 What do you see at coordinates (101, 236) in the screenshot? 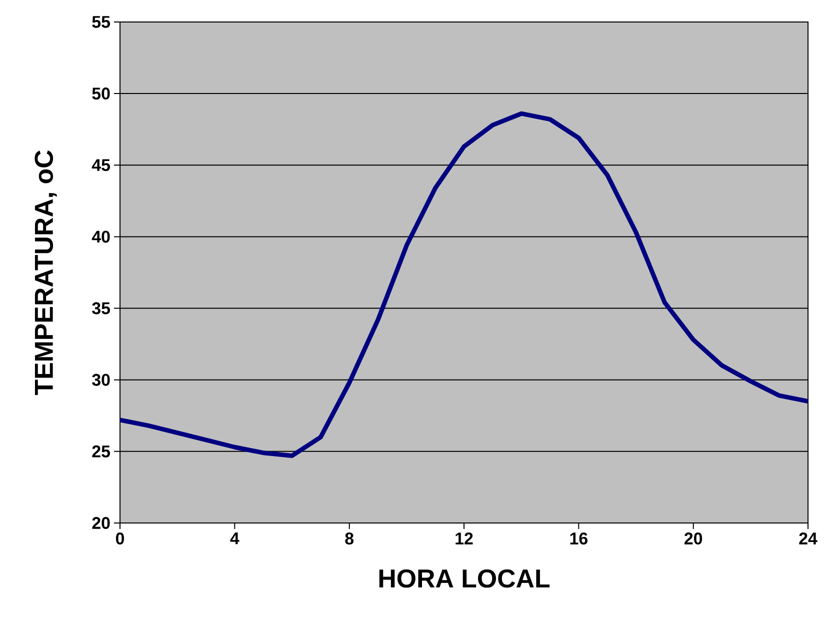
I see `y-tick-label: 40` at bounding box center [101, 236].